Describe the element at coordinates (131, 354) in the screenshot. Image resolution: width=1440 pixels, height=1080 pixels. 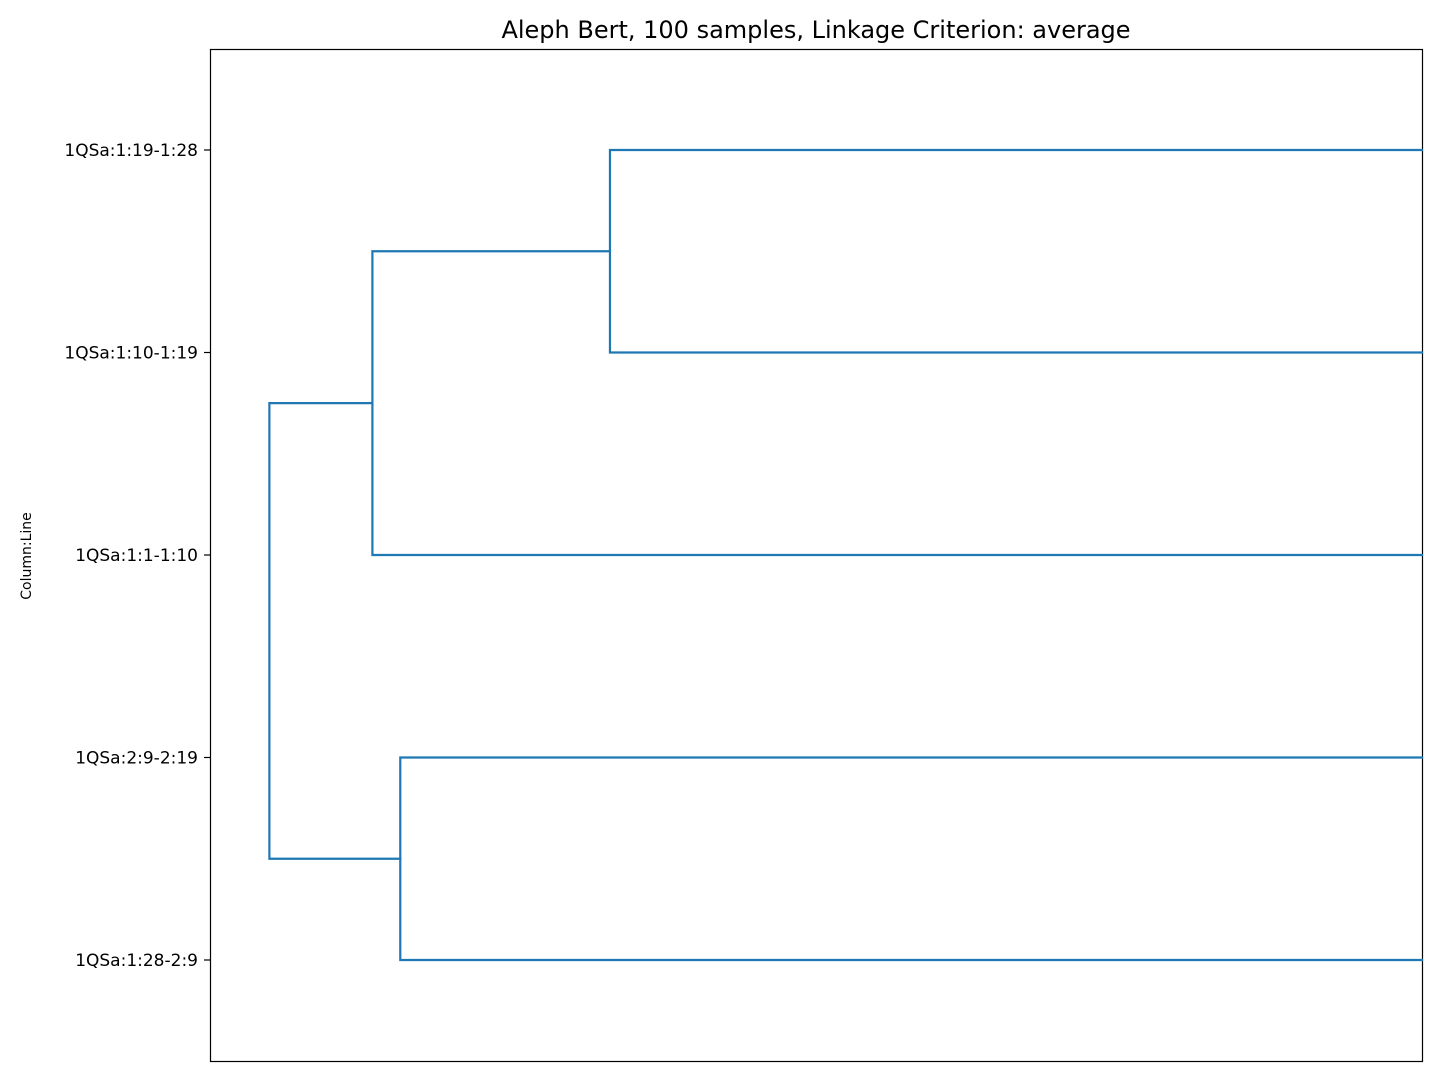
I see `leaf-label: 1QSa:1:10-1:19` at that location.